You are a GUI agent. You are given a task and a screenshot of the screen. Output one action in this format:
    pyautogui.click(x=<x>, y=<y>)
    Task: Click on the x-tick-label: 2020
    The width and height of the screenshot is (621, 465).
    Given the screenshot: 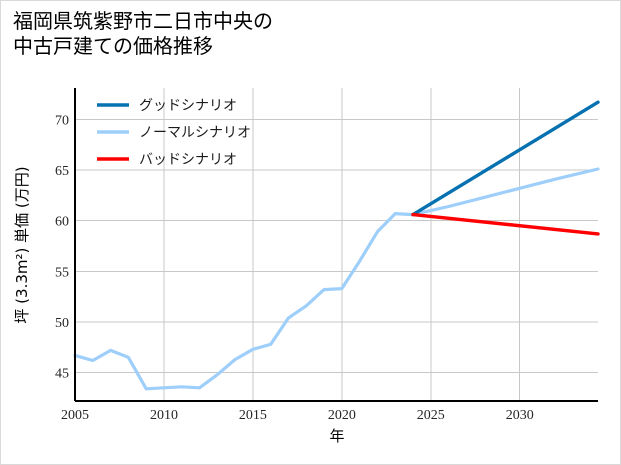 What is the action you would take?
    pyautogui.click(x=342, y=415)
    